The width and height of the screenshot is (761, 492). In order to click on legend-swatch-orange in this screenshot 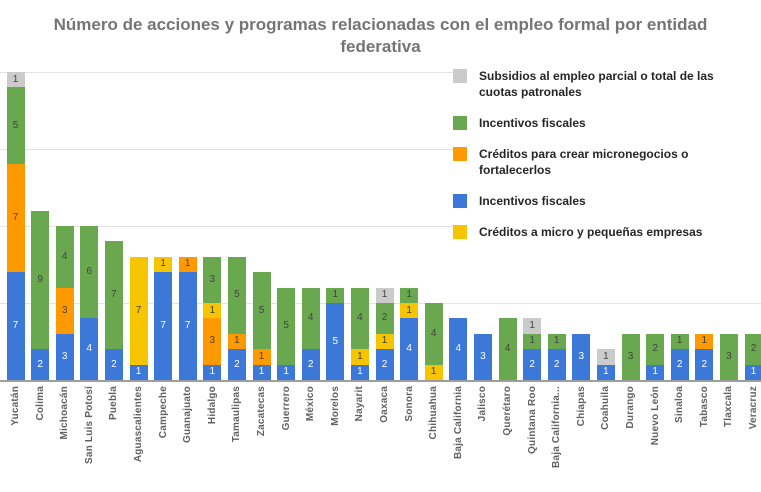, I will do `click(460, 154)`.